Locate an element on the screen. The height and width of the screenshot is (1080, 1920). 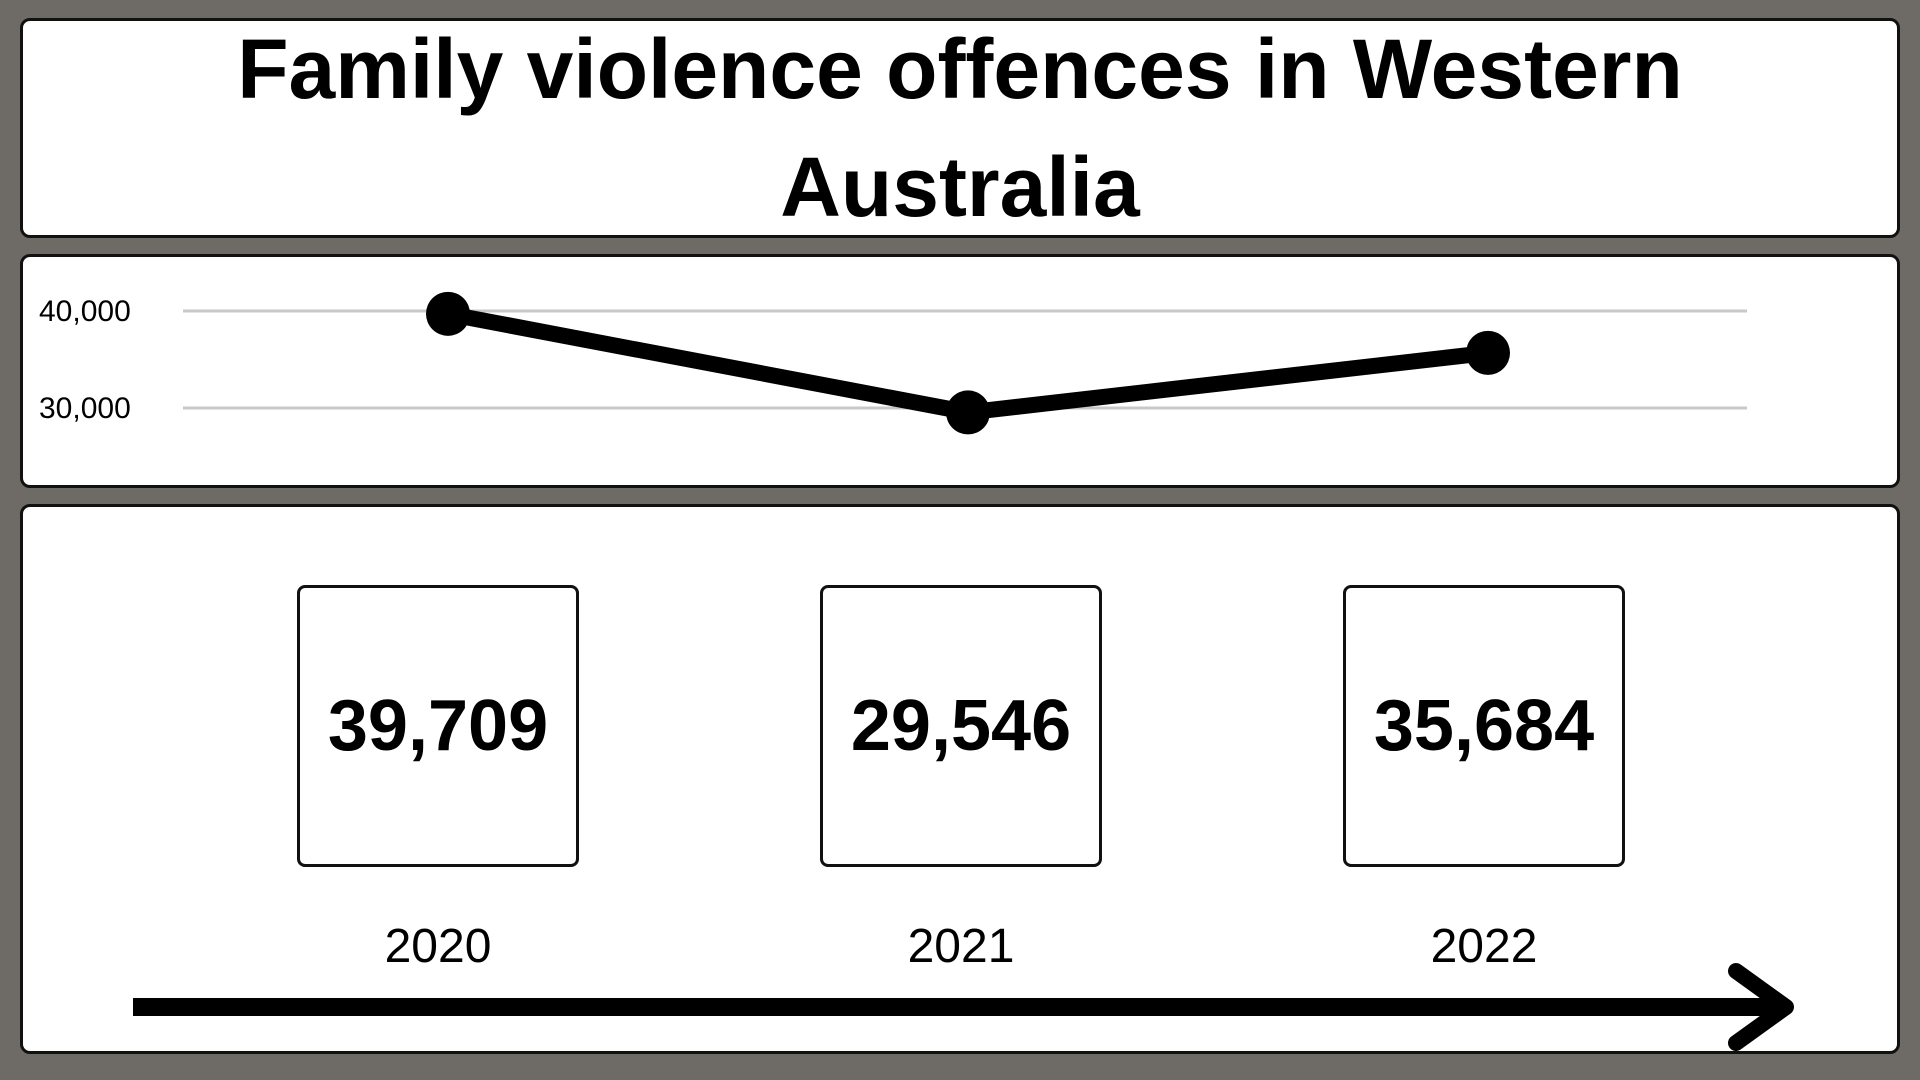
data-point-2022 is located at coordinates (1488, 352).